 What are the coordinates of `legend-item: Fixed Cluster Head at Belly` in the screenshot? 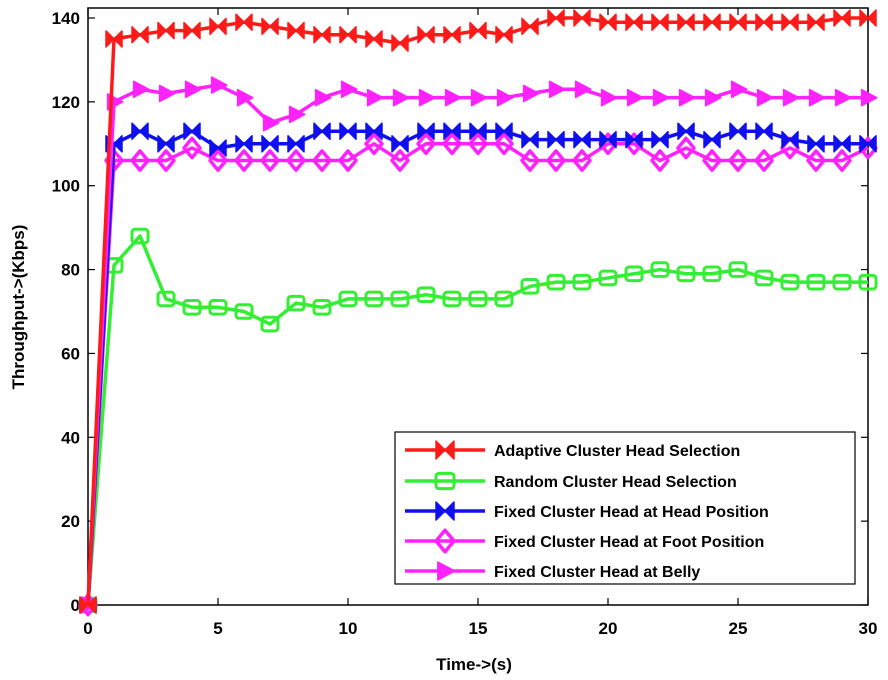 It's located at (552, 571).